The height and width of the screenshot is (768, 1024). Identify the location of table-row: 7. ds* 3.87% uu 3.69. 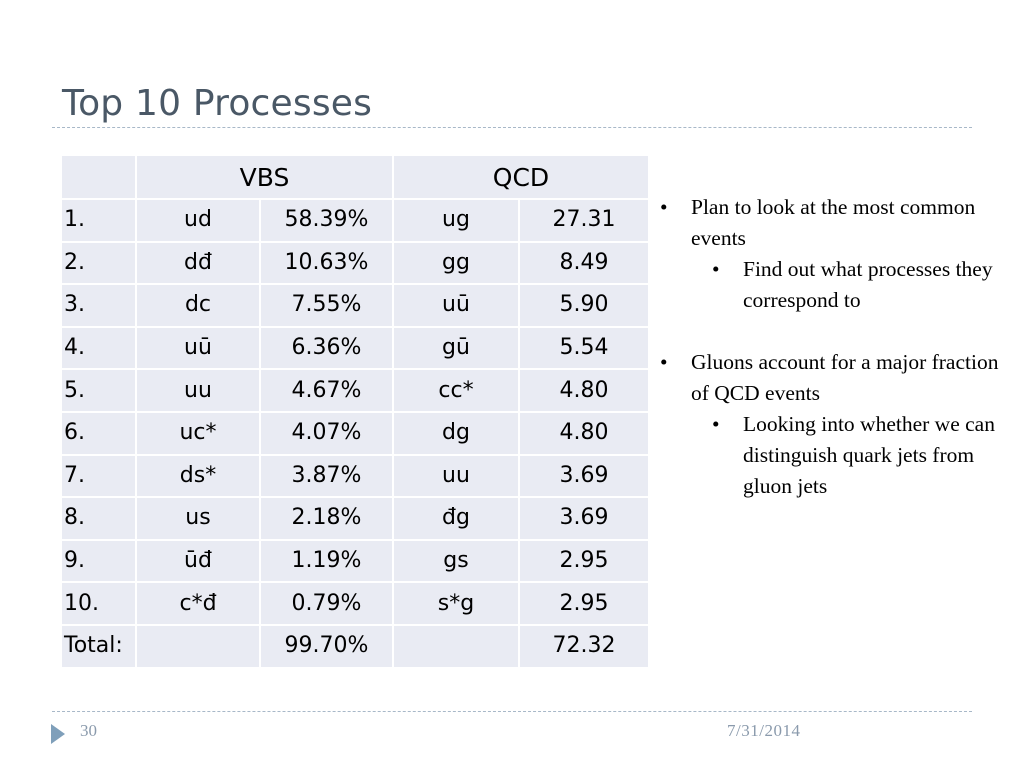
(355, 476).